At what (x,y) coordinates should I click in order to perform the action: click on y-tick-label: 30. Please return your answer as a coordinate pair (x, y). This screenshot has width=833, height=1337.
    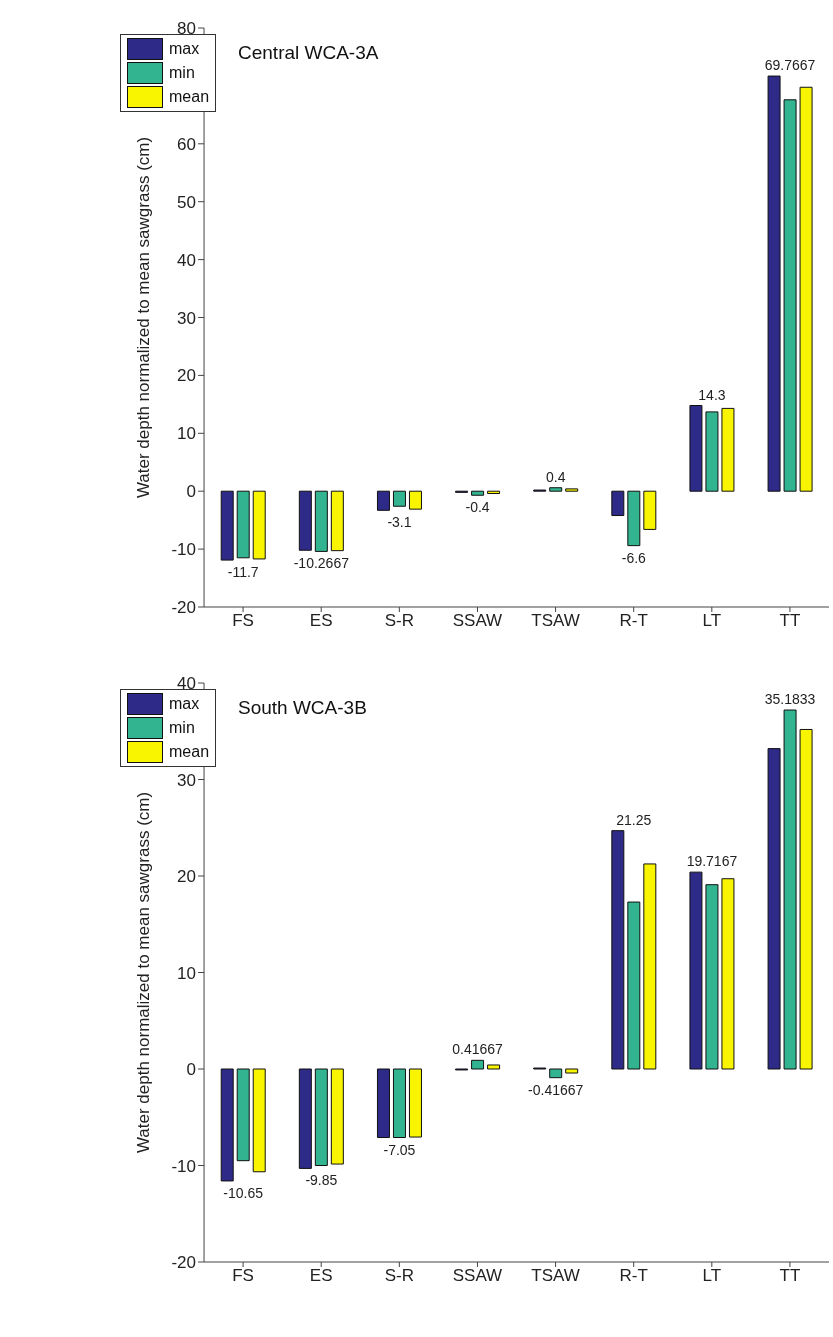
    Looking at the image, I should click on (187, 318).